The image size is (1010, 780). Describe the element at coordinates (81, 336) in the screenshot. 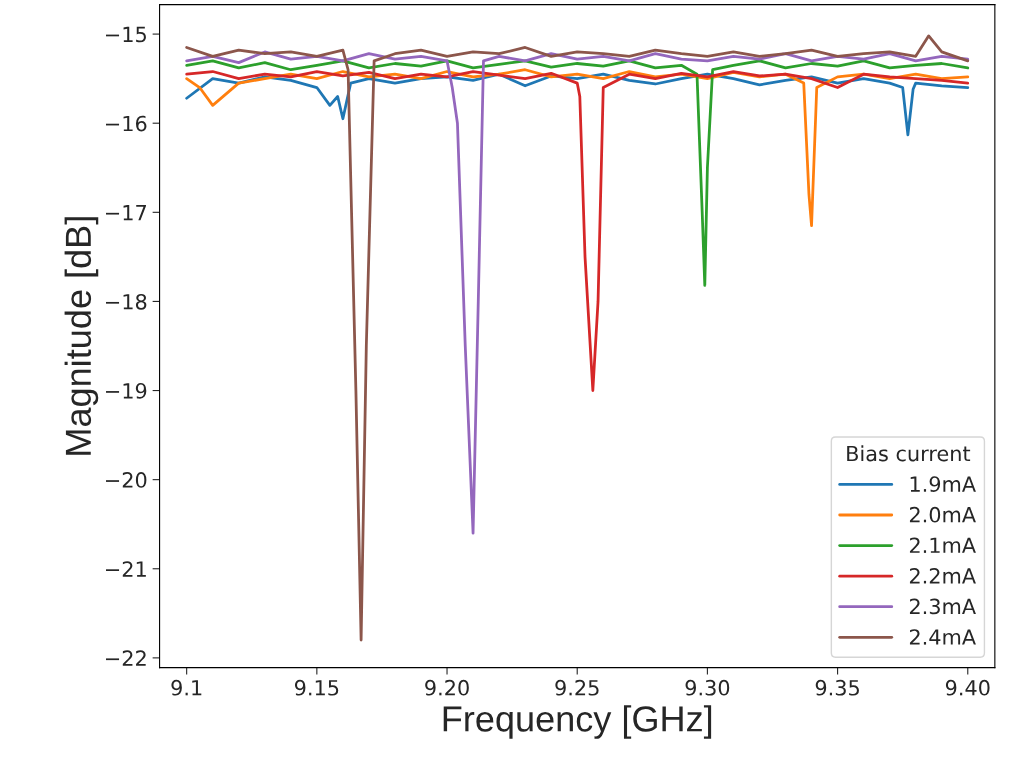

I see `y-axis-title: Magnitude [dB]` at that location.